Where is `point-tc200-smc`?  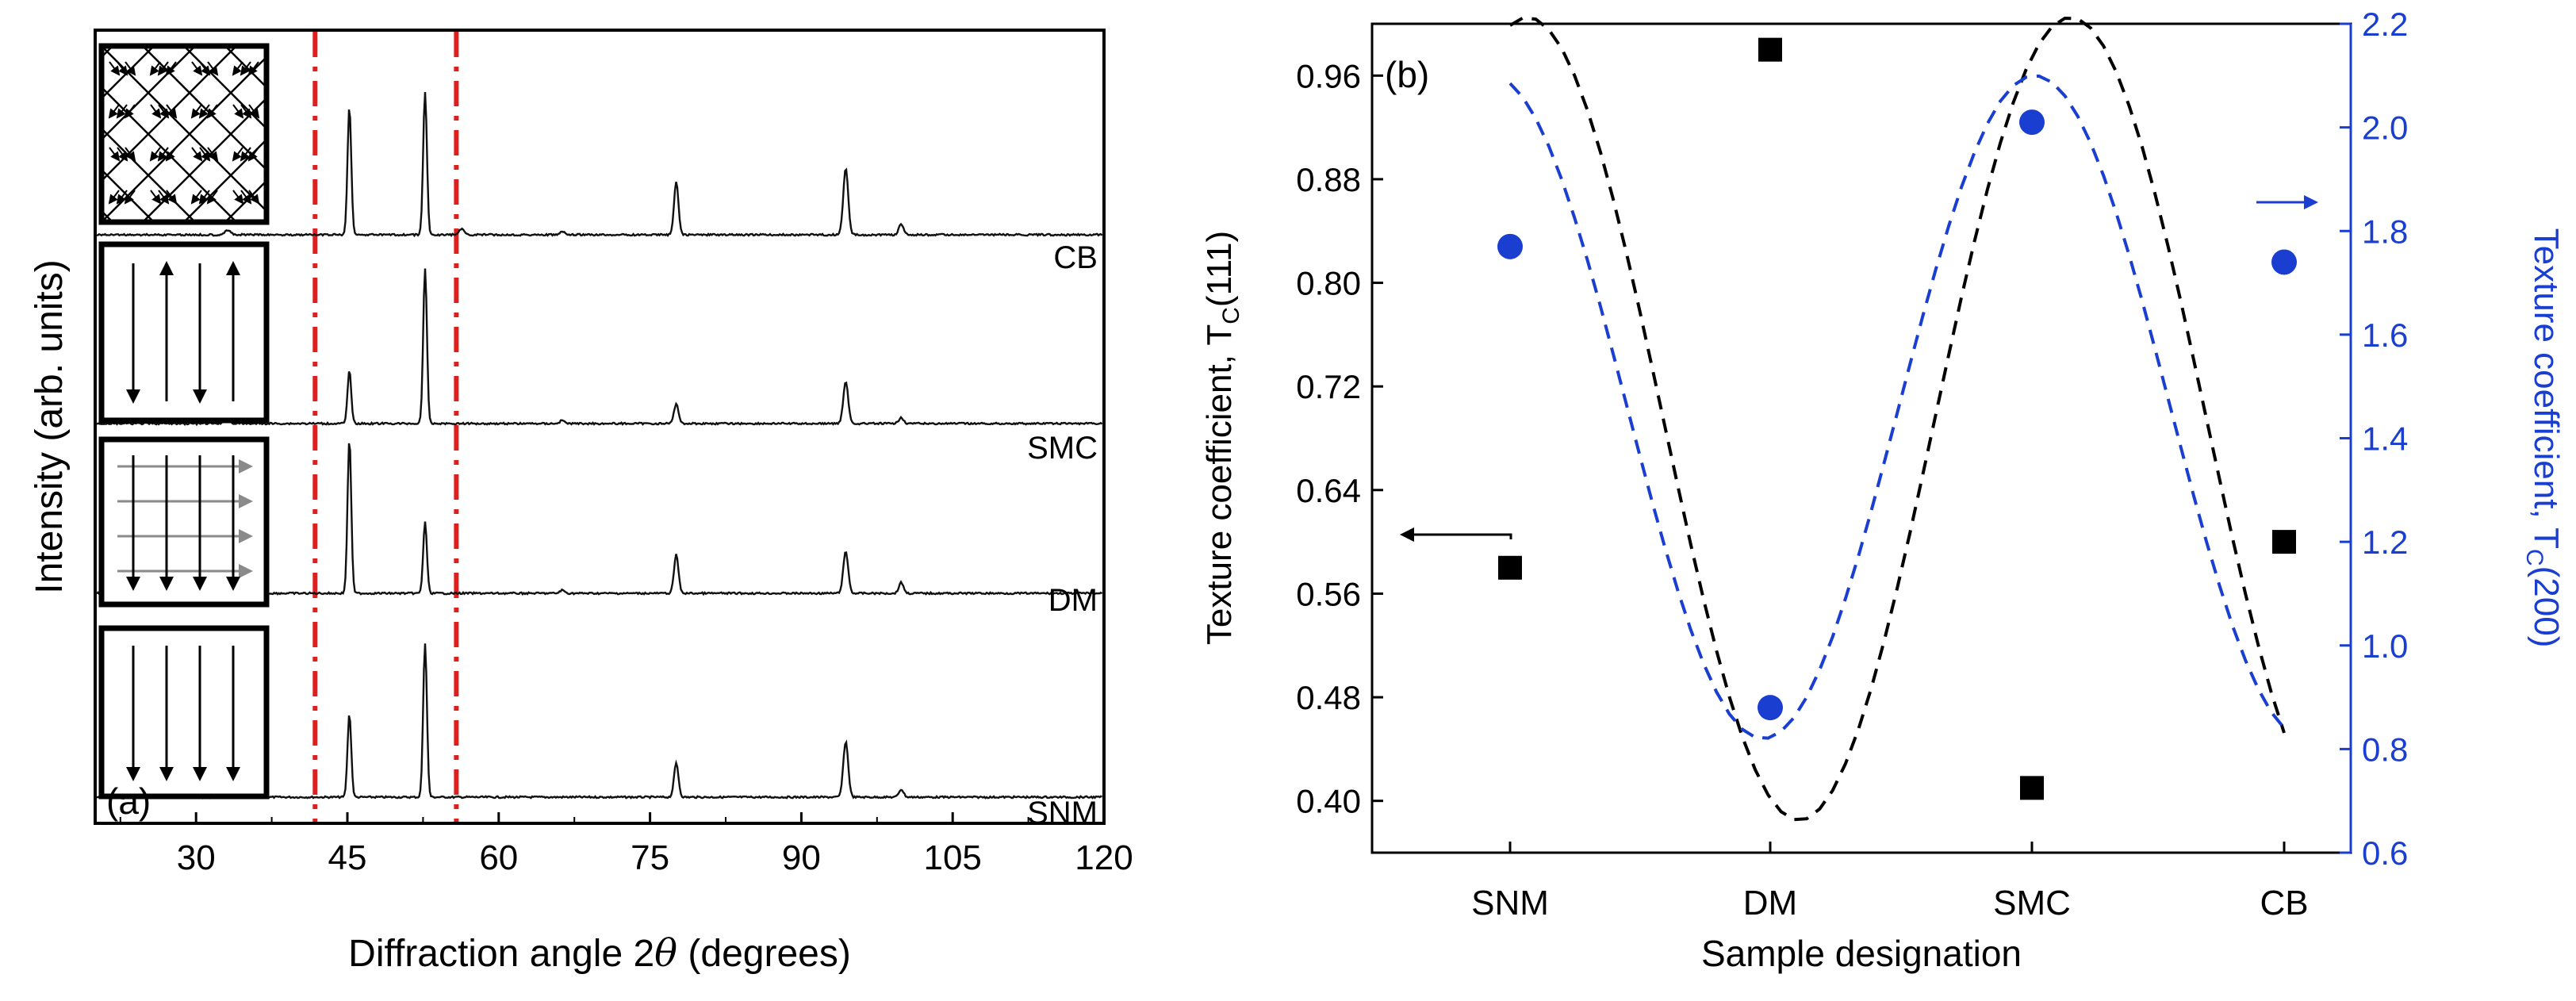
point-tc200-smc is located at coordinates (2032, 122).